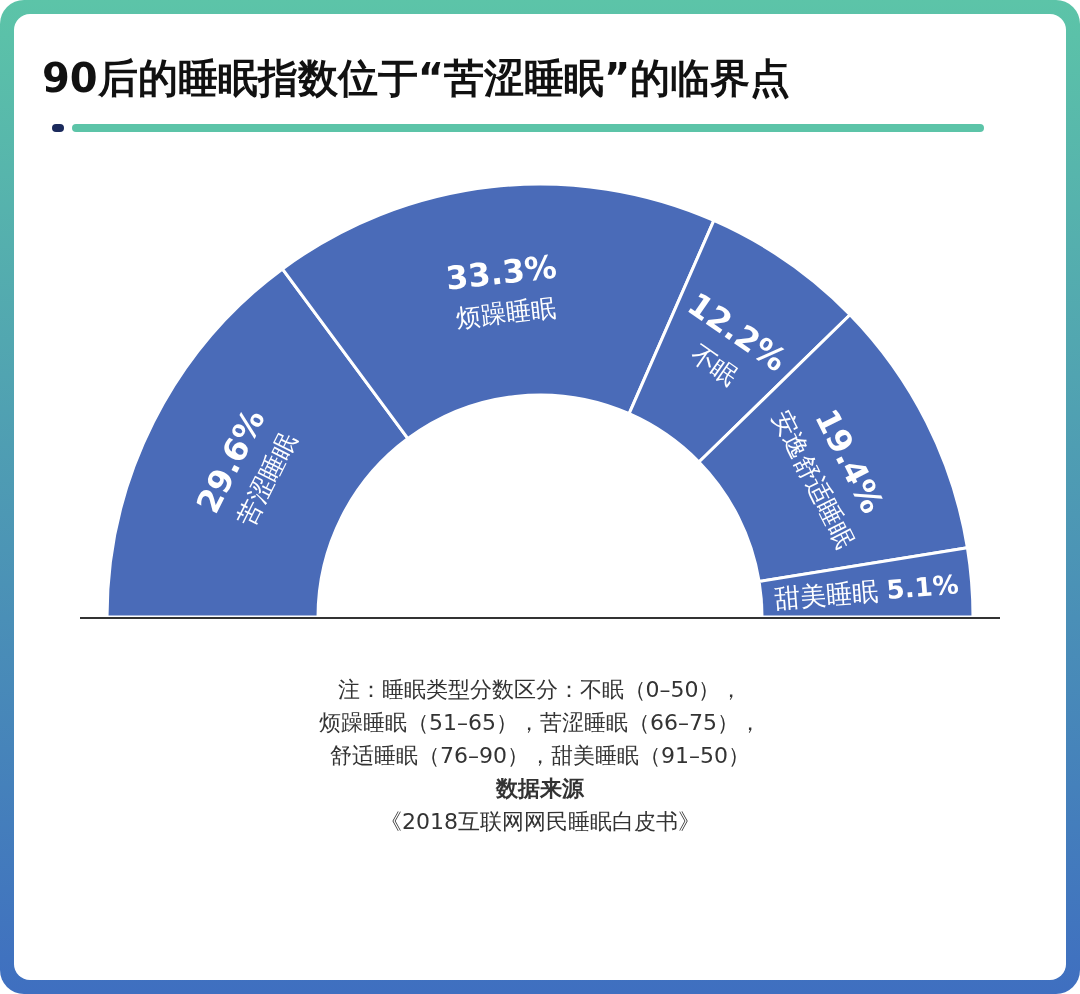 The height and width of the screenshot is (994, 1080). Describe the element at coordinates (540, 821) in the screenshot. I see `text: 《2018互联网网民睡眠白皮书》` at that location.